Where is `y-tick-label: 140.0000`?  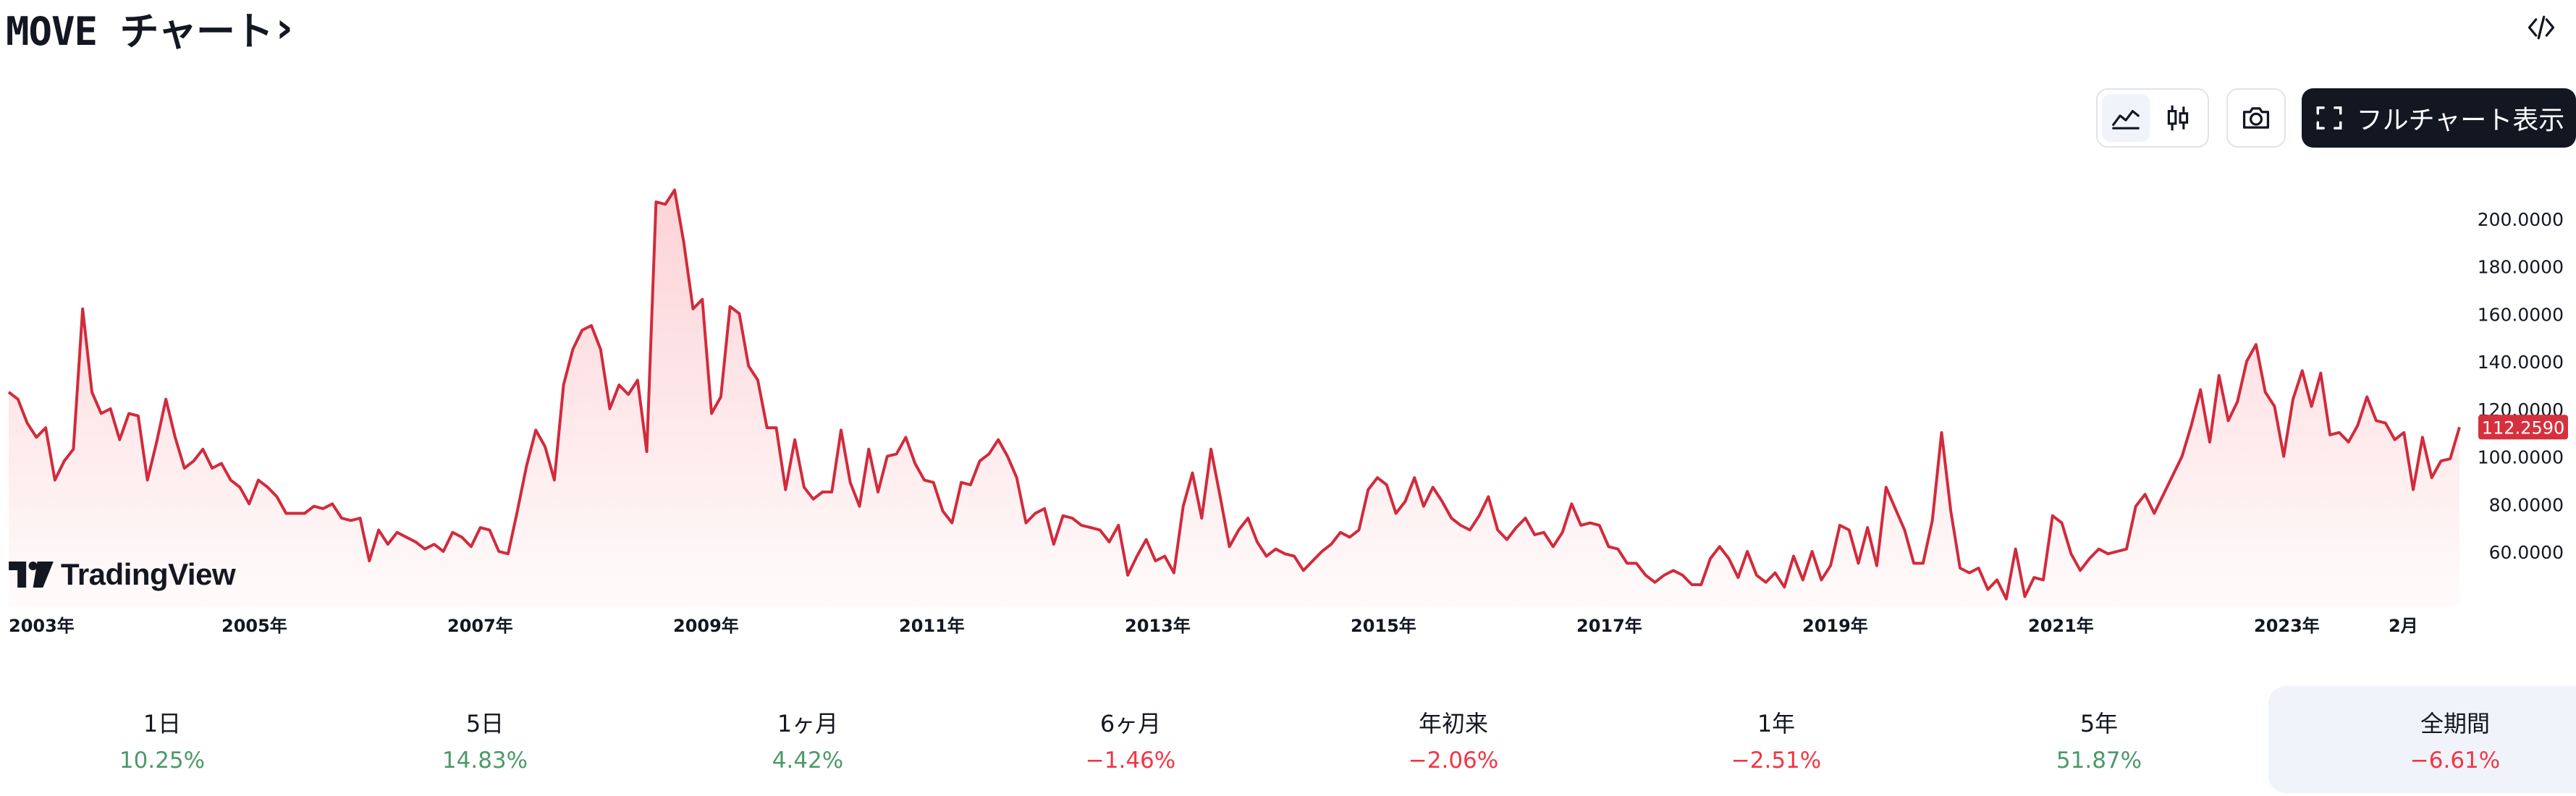
y-tick-label: 140.0000 is located at coordinates (2521, 362).